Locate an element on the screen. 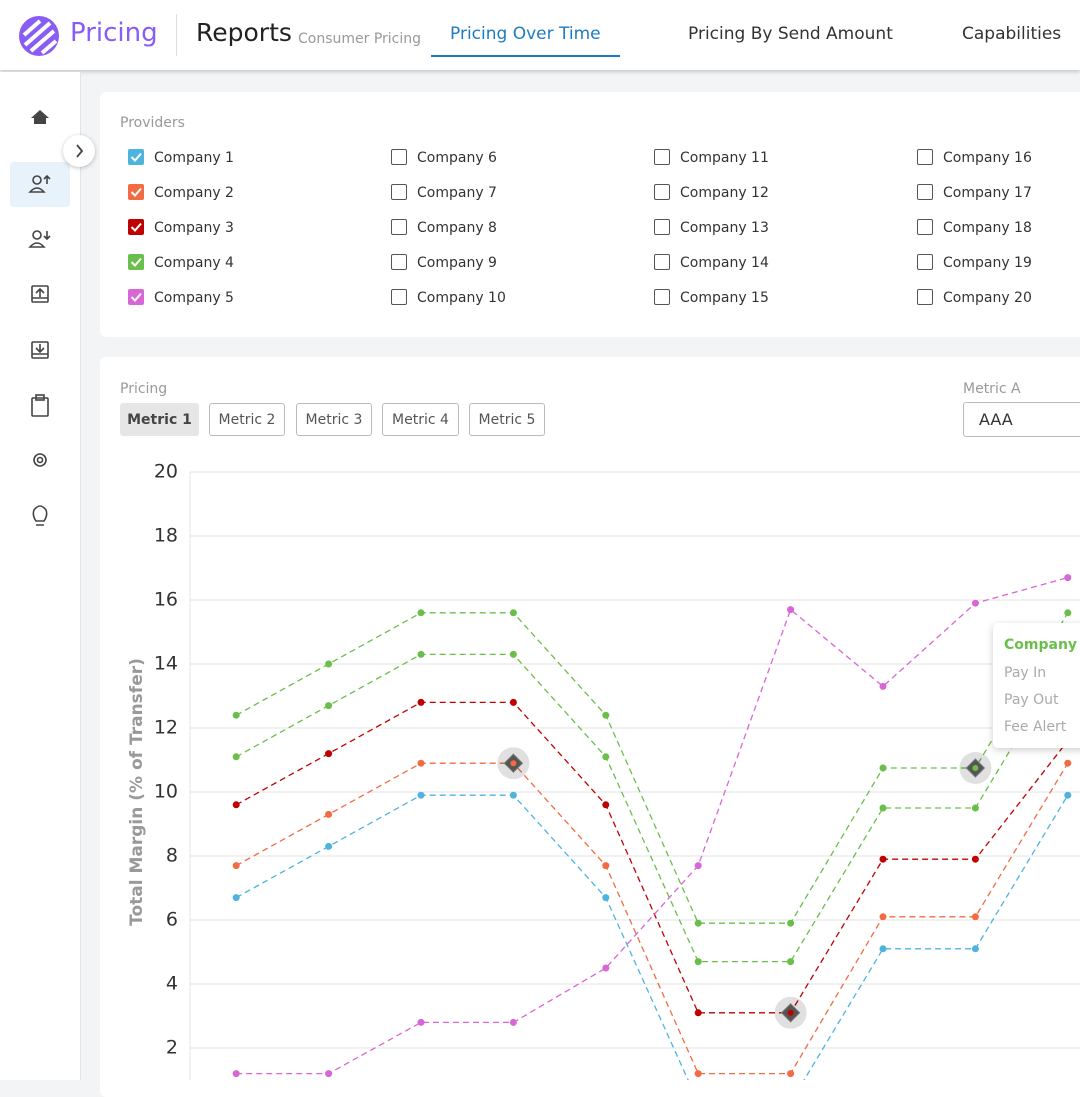 The height and width of the screenshot is (1097, 1080). provider-checkbox: Company 17 is located at coordinates (974, 193).